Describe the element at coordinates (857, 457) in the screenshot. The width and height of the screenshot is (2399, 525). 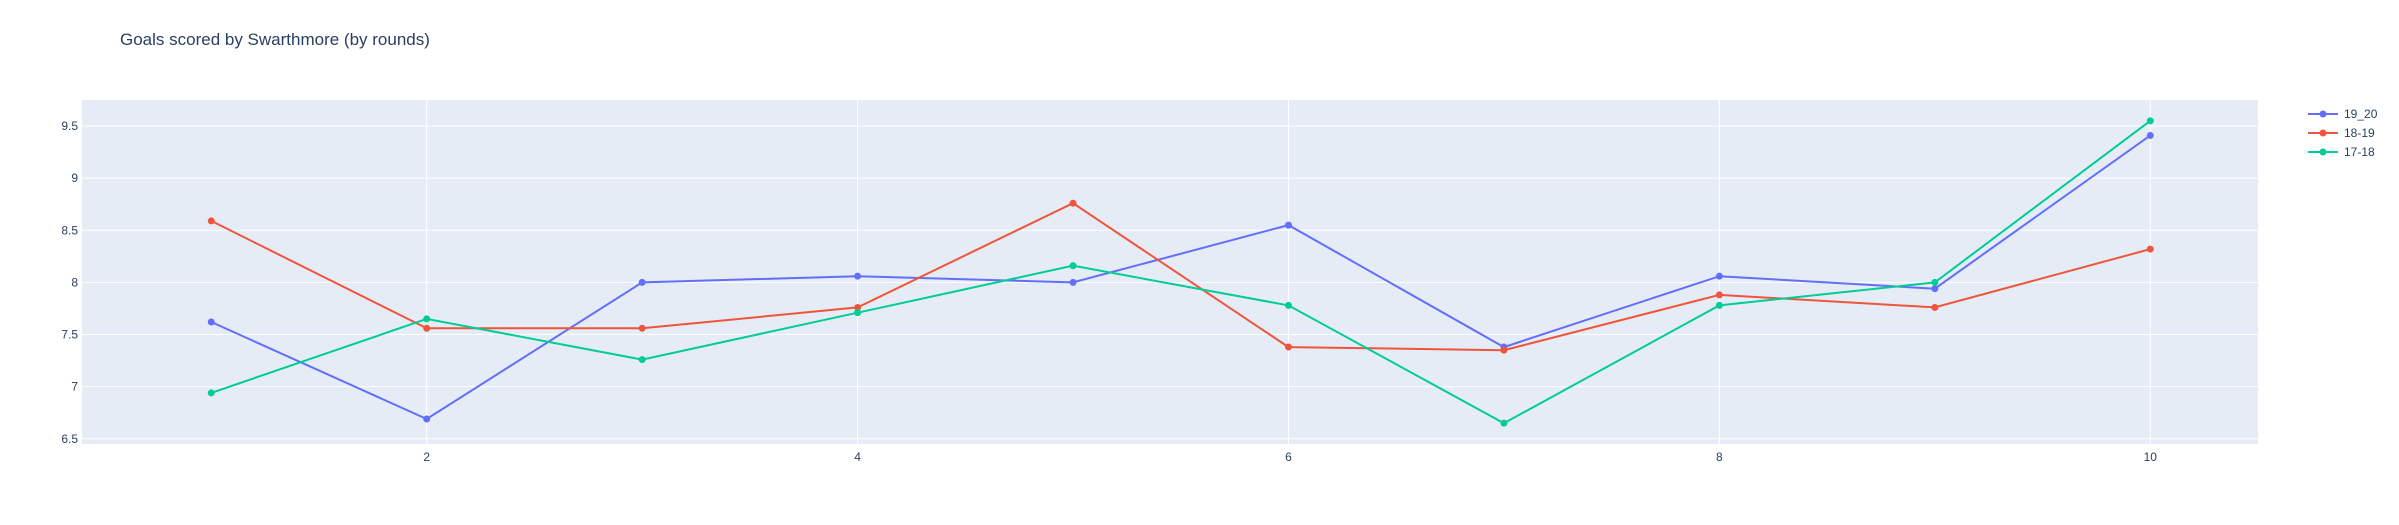
I see `x-tick-label: 4` at that location.